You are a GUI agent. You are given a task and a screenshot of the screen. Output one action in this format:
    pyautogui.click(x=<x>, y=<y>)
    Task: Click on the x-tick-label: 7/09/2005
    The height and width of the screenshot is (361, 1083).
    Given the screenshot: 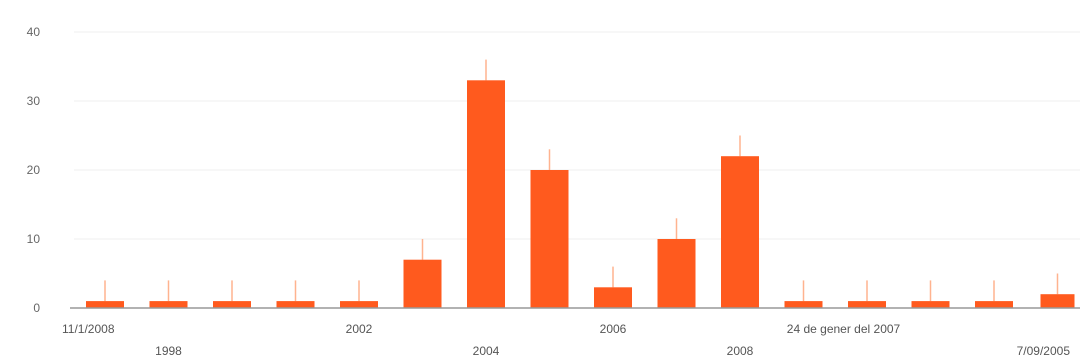 What is the action you would take?
    pyautogui.click(x=1044, y=351)
    